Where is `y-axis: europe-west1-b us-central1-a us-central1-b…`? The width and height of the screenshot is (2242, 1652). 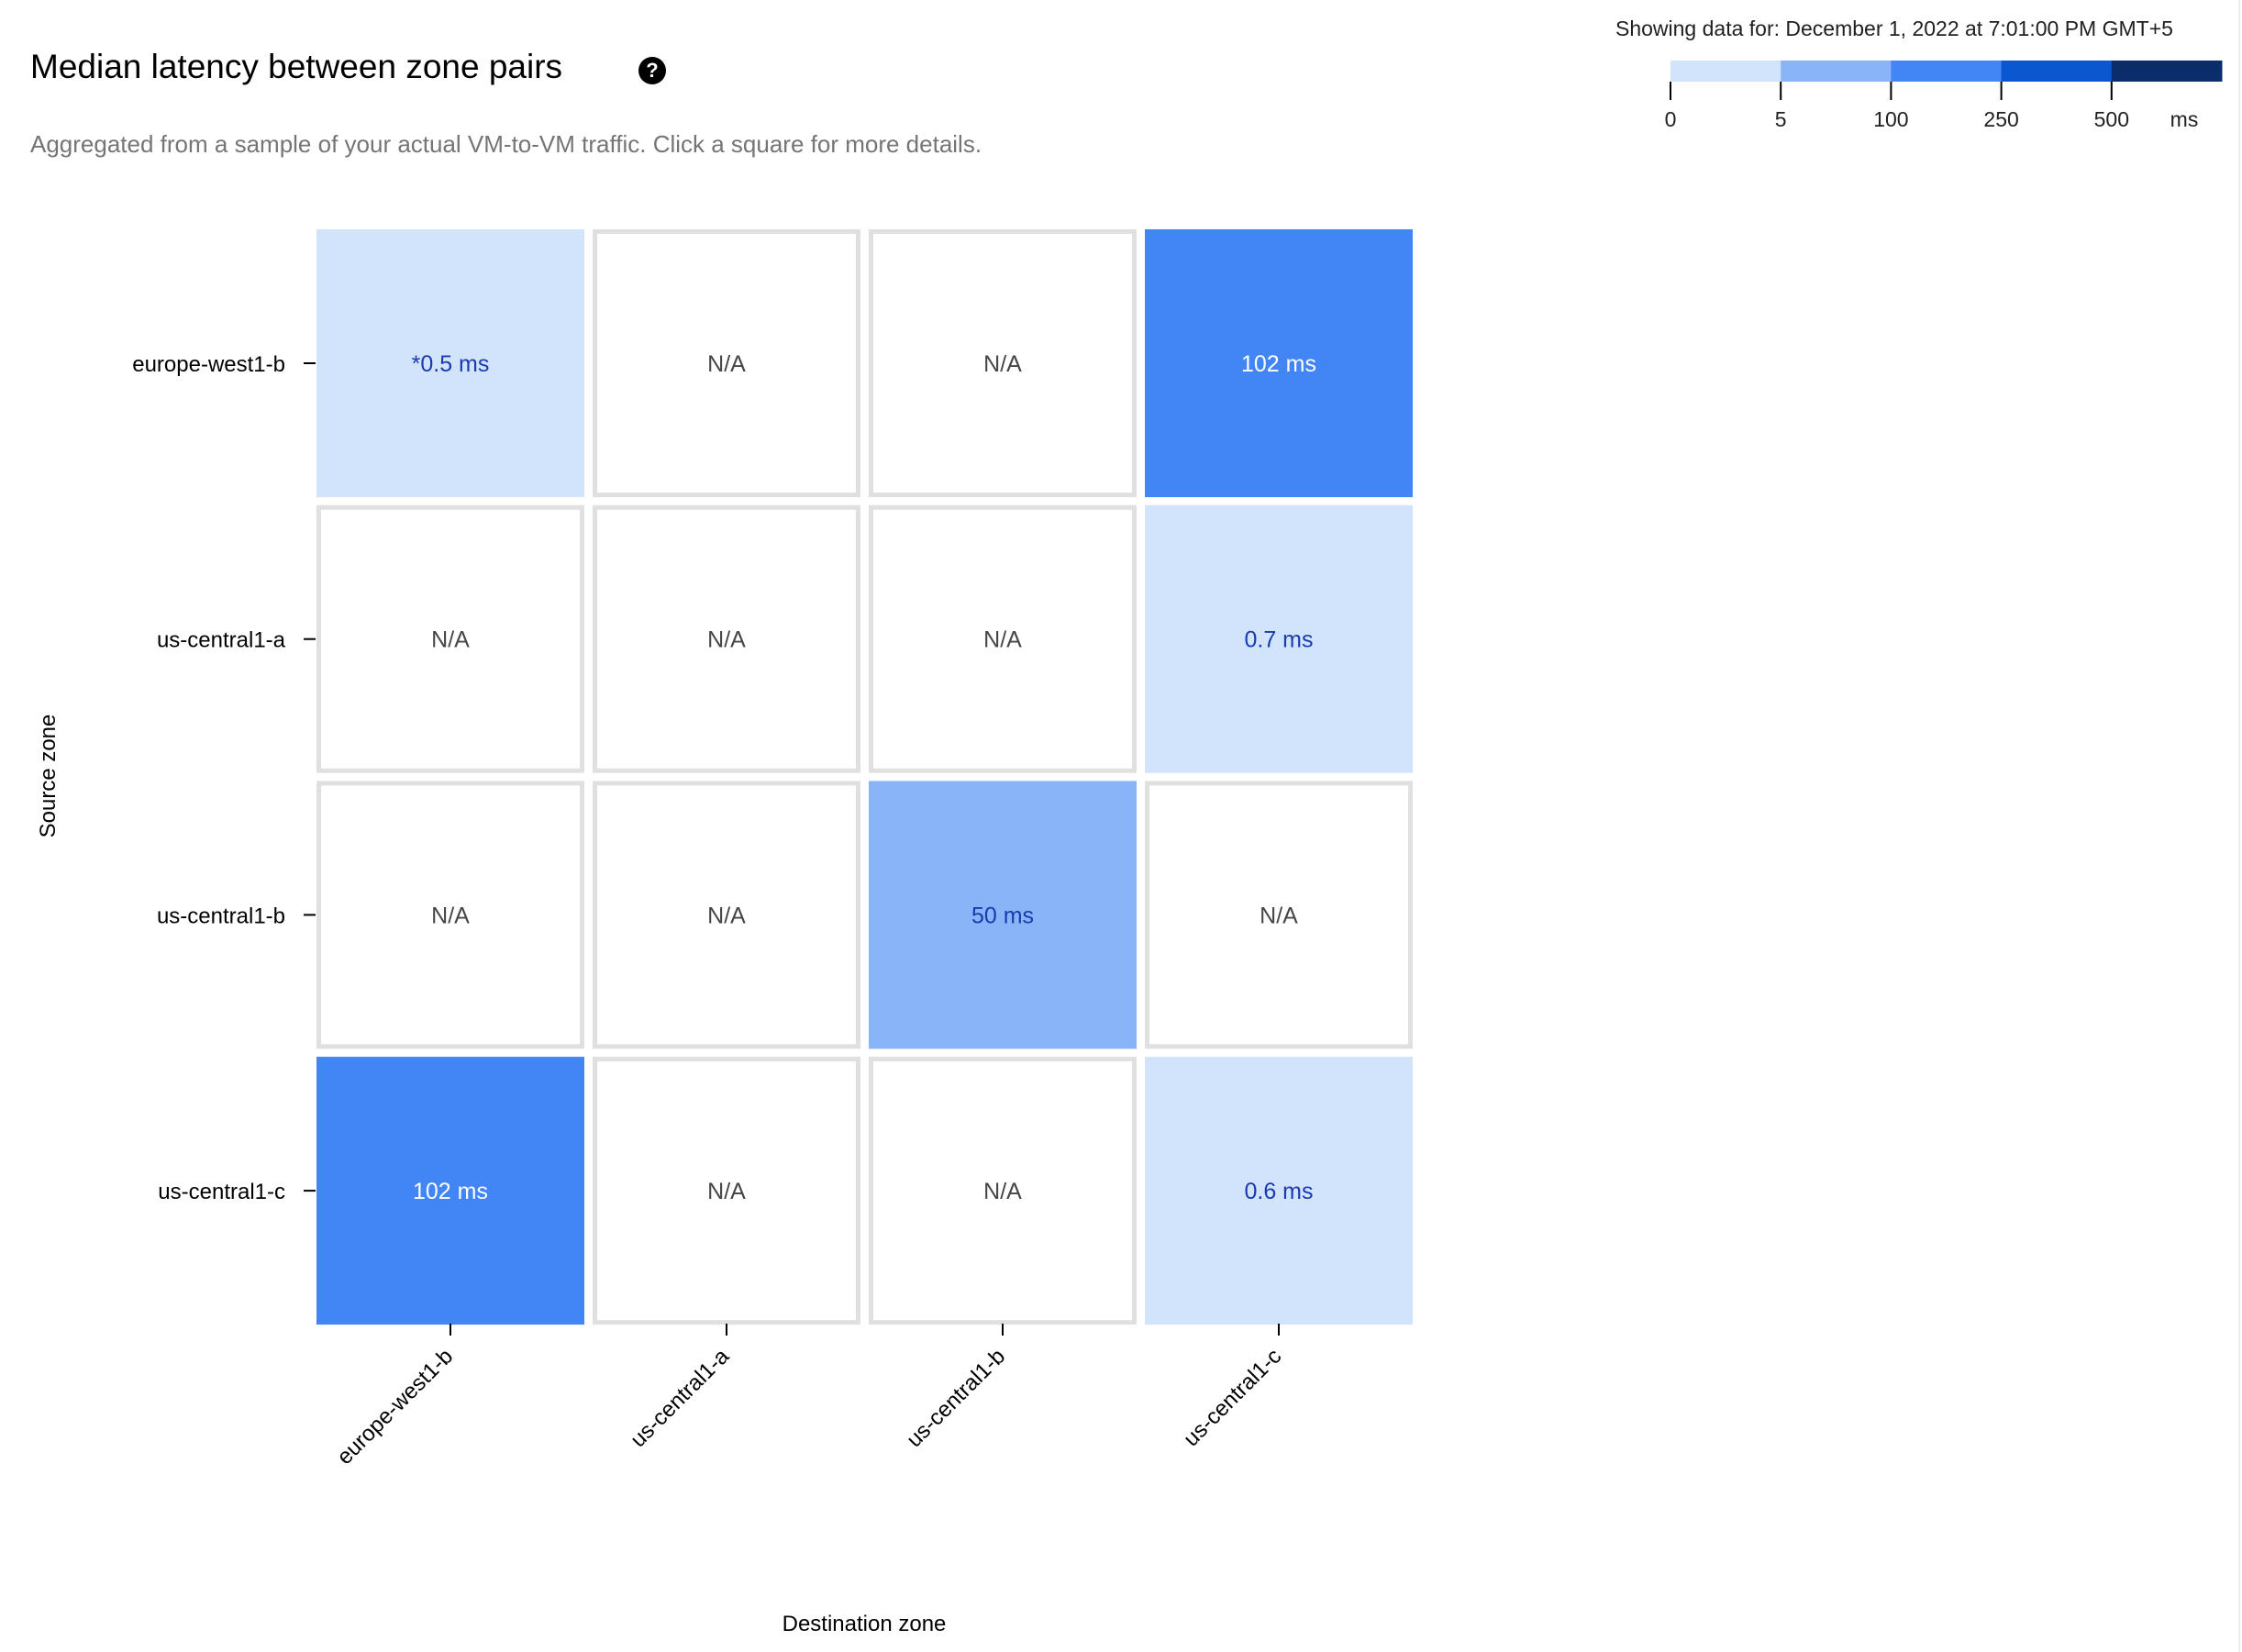 y-axis: europe-west1-b us-central1-a us-central1-b… is located at coordinates (224, 778).